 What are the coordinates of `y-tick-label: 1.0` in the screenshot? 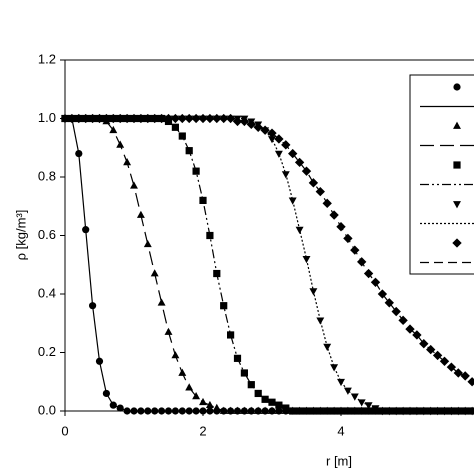 It's located at (47, 117).